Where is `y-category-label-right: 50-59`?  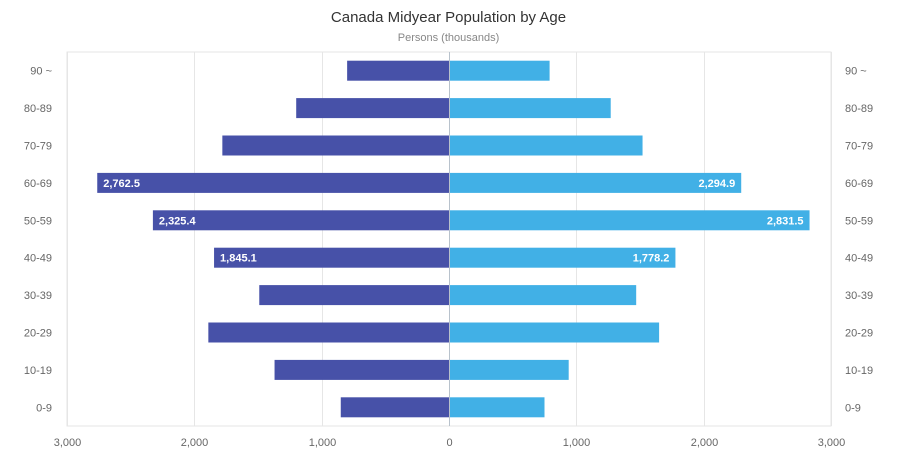
y-category-label-right: 50-59 is located at coordinates (859, 221).